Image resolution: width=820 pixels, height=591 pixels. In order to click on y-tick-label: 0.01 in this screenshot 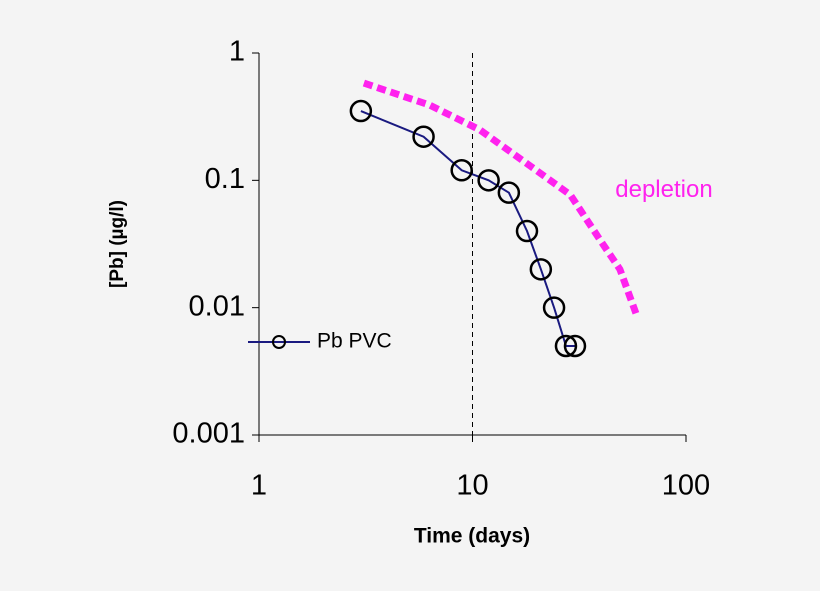, I will do `click(217, 306)`.